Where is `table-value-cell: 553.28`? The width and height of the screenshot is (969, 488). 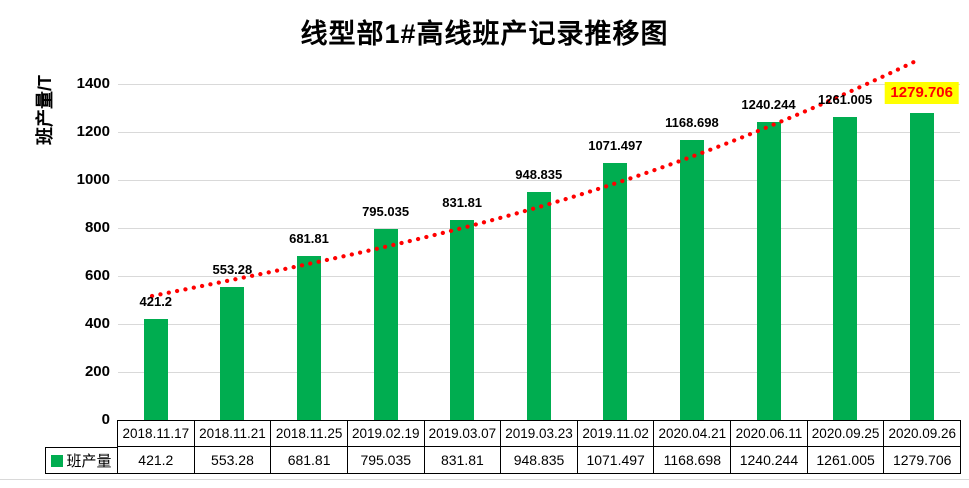 table-value-cell: 553.28 is located at coordinates (232, 460).